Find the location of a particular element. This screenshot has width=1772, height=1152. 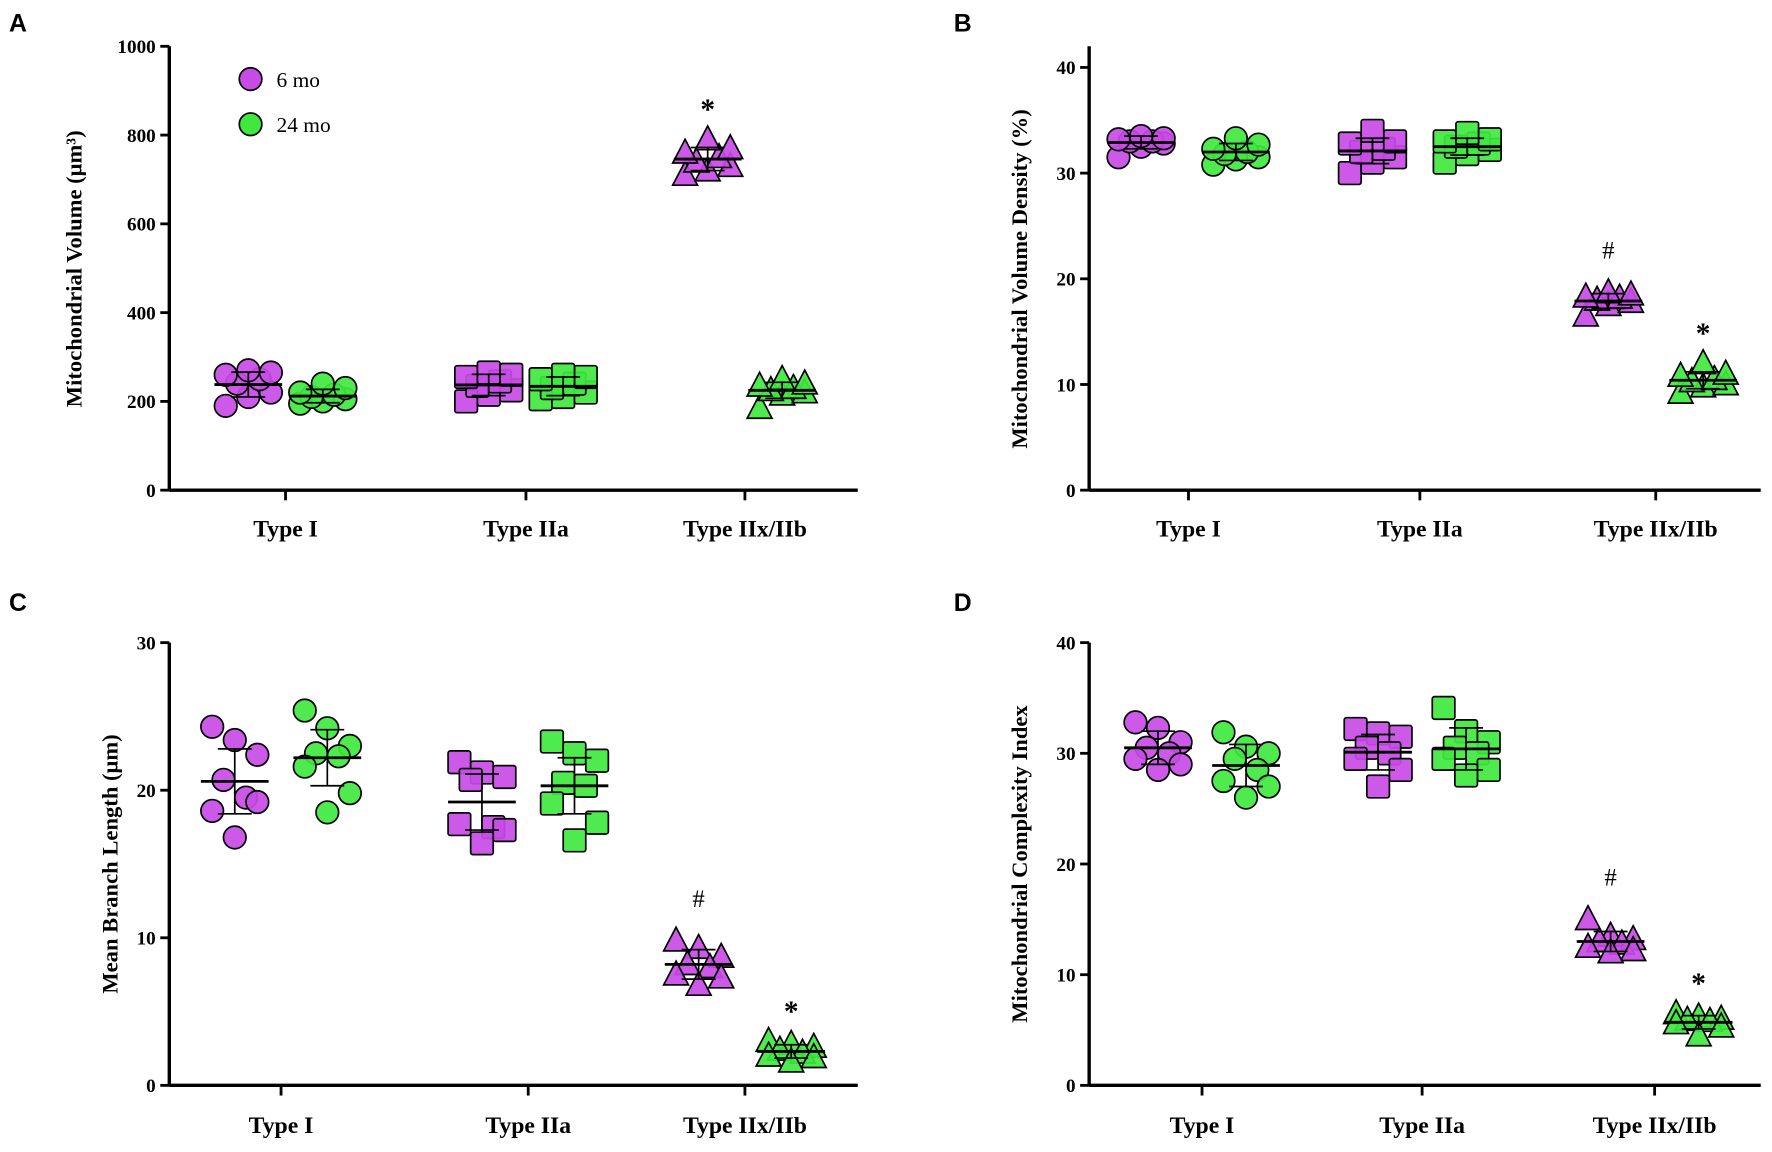

legend: 6 mo 24 mo is located at coordinates (284, 101).